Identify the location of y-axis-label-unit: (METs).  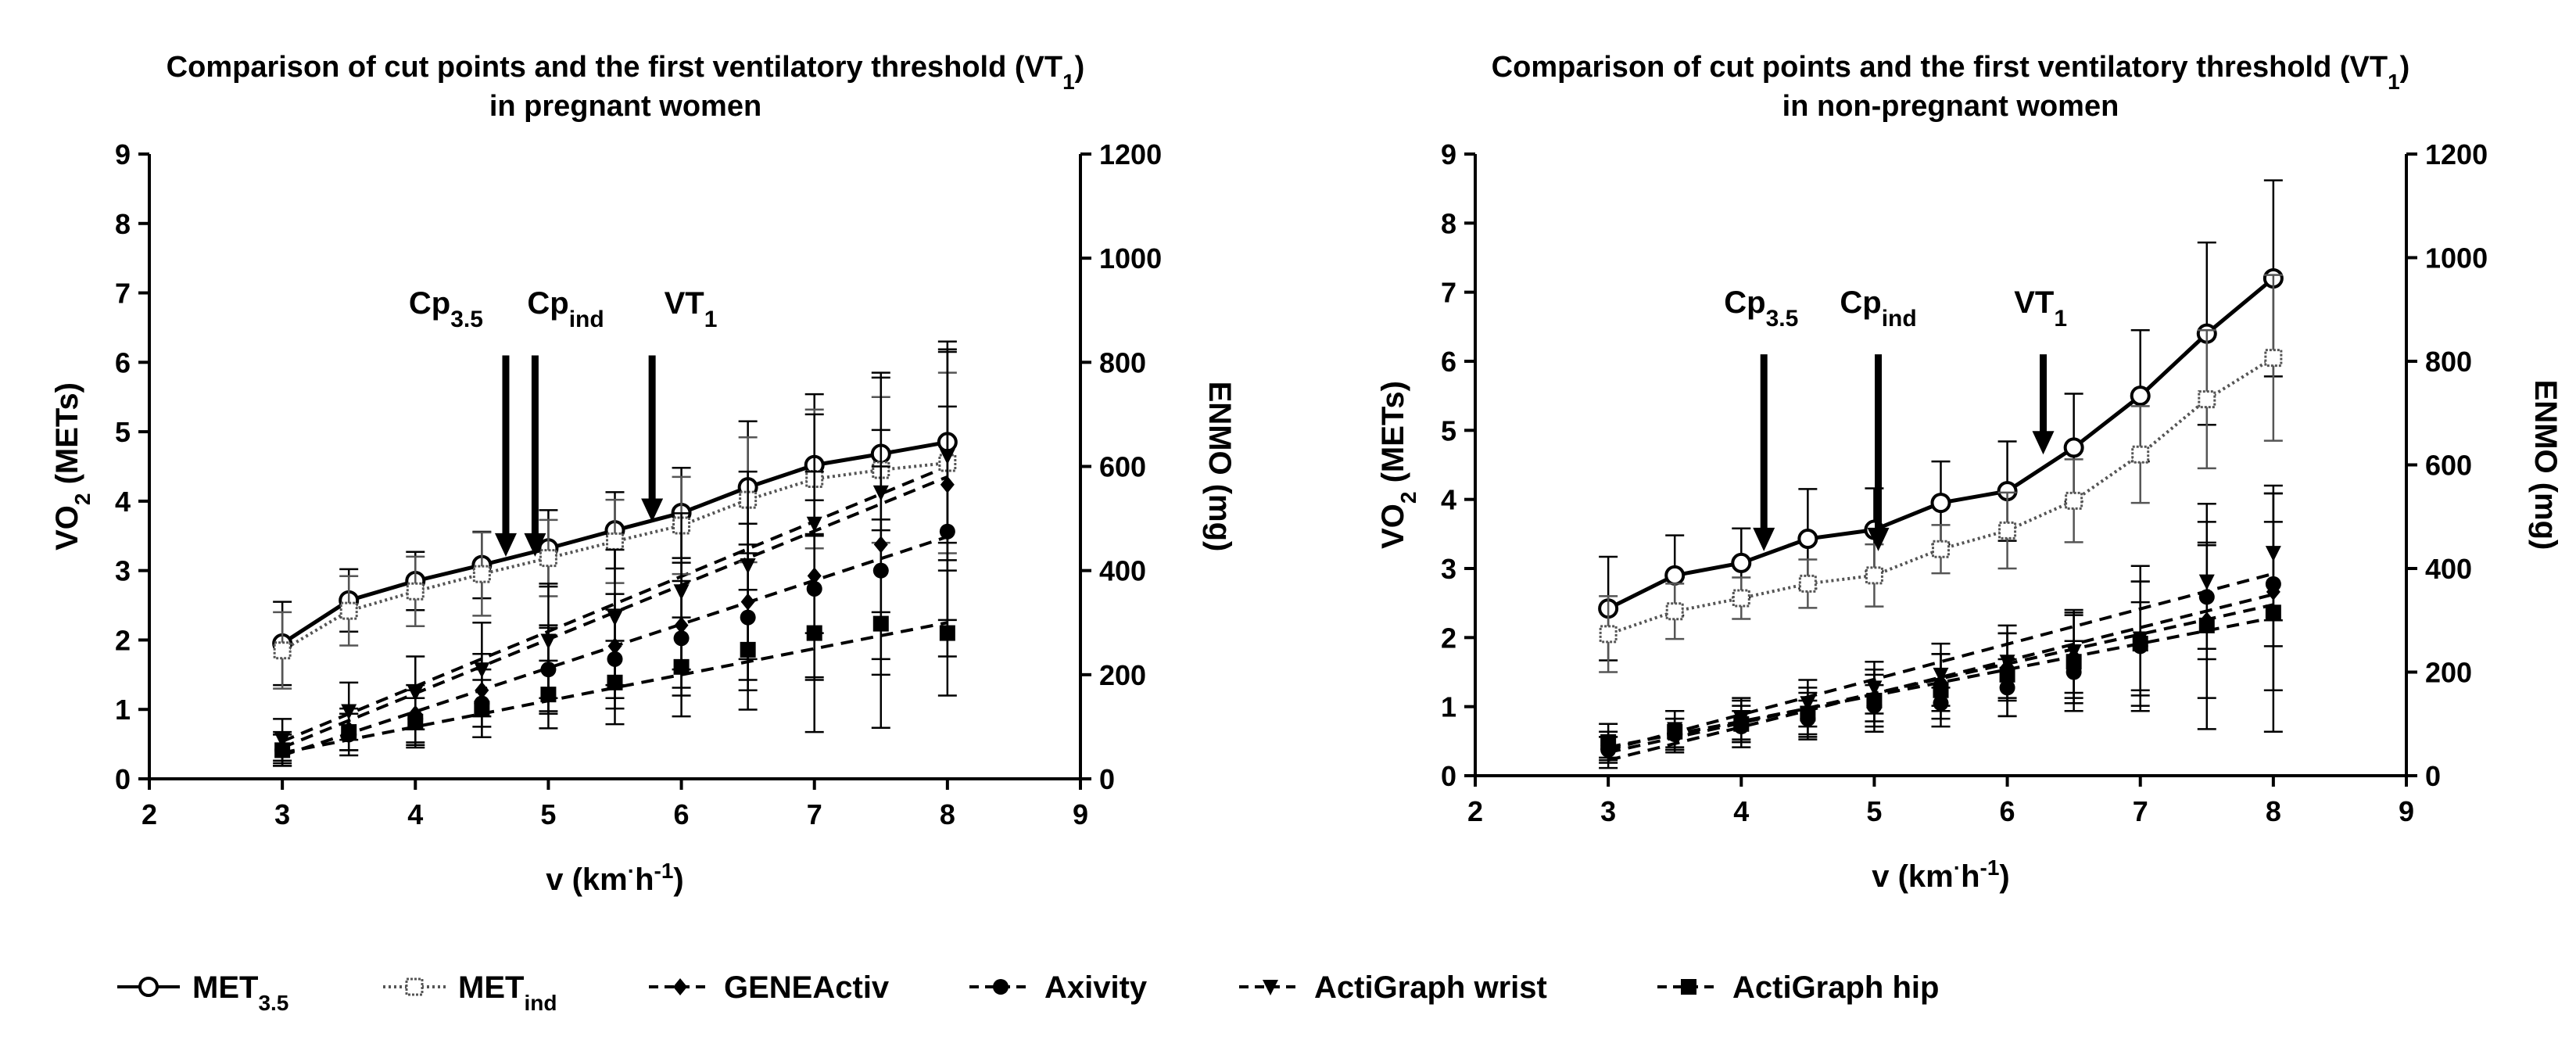
(67, 438).